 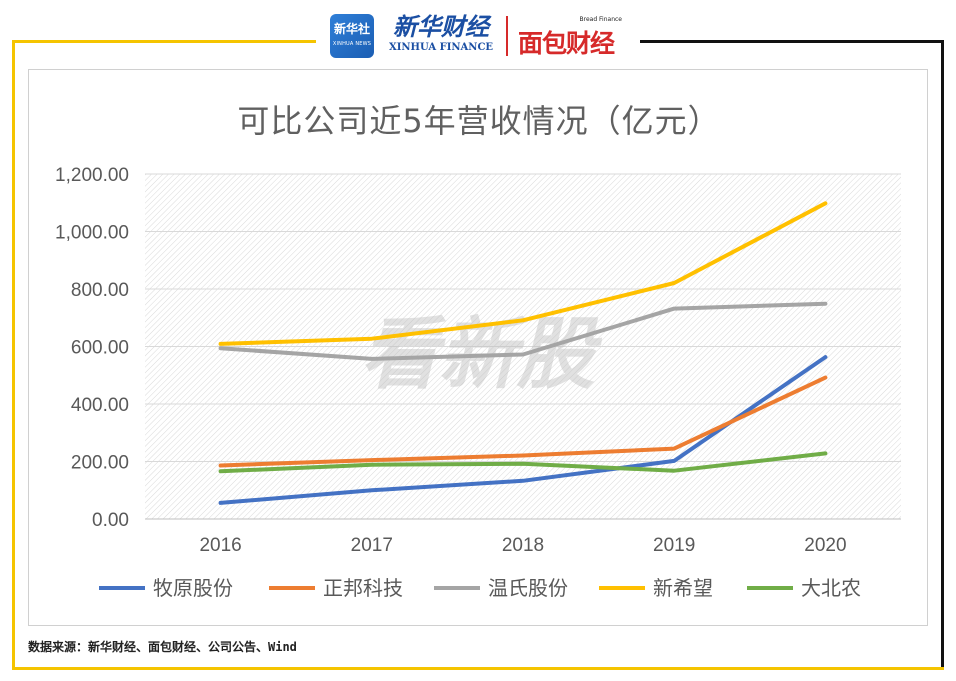 I want to click on legend-label: 新希望, so click(x=683, y=588).